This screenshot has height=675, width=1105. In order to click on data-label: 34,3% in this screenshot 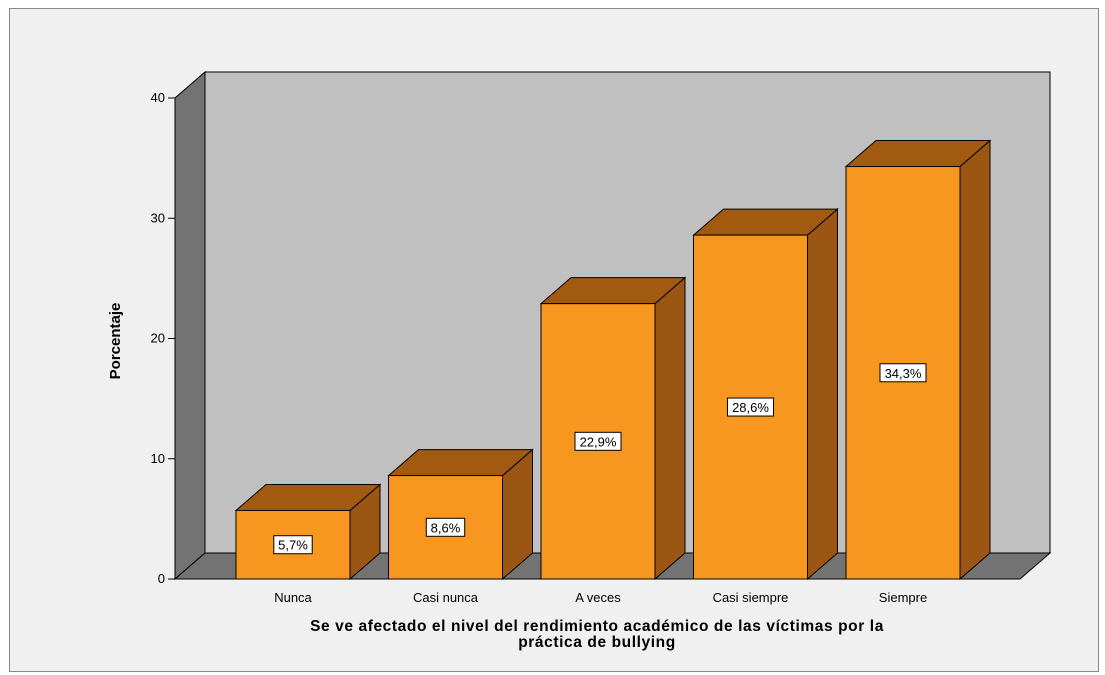, I will do `click(903, 373)`.